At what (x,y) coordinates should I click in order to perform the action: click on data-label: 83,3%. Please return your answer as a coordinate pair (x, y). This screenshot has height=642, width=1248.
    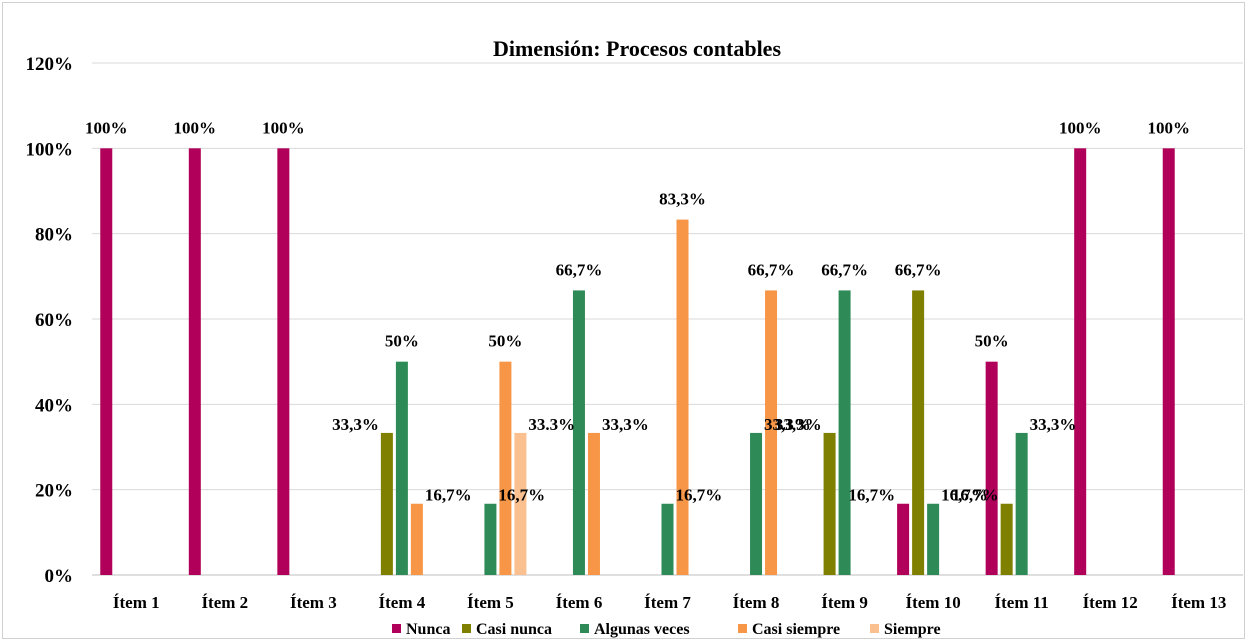
    Looking at the image, I should click on (682, 199).